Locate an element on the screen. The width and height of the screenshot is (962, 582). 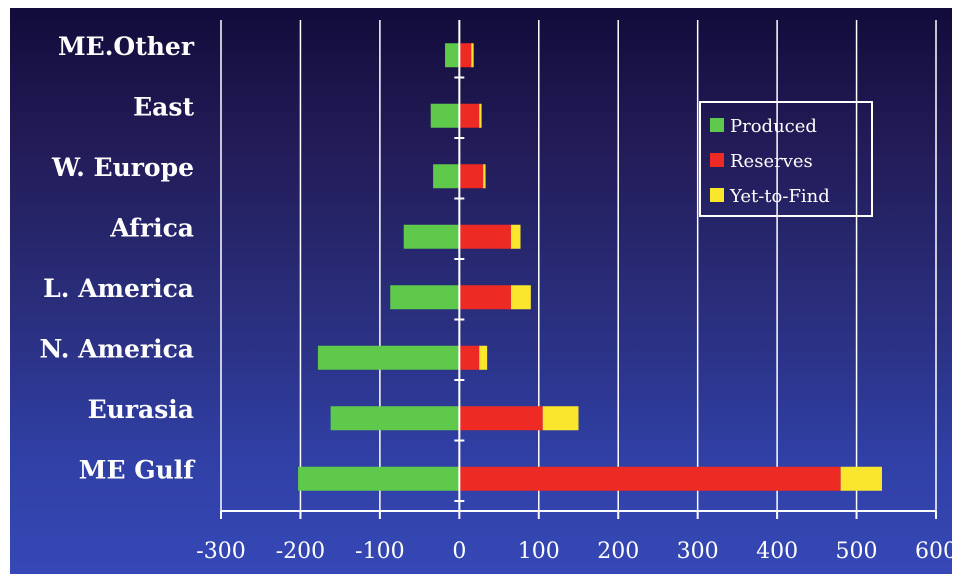
bar-yet-to-find-me-other is located at coordinates (472, 55).